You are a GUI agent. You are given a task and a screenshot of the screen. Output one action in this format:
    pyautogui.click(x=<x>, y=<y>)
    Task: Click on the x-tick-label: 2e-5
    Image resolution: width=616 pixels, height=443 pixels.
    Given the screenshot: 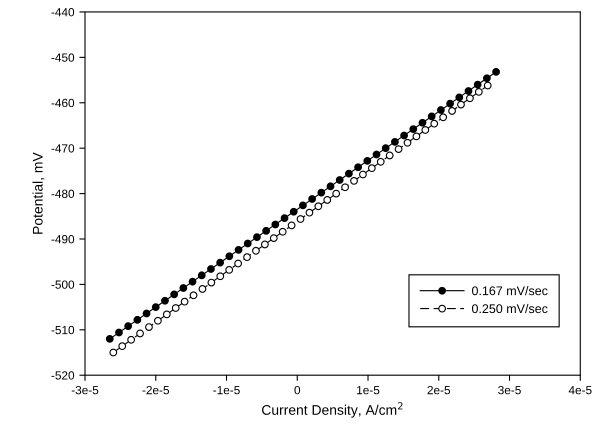 What is the action you would take?
    pyautogui.click(x=439, y=390)
    